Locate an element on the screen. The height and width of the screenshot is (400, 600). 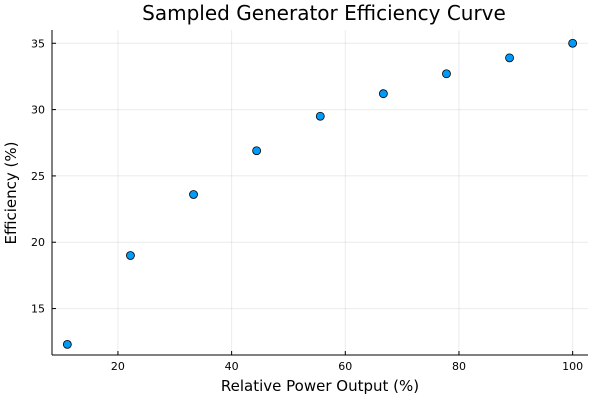
x-tick-label: 60 is located at coordinates (345, 366).